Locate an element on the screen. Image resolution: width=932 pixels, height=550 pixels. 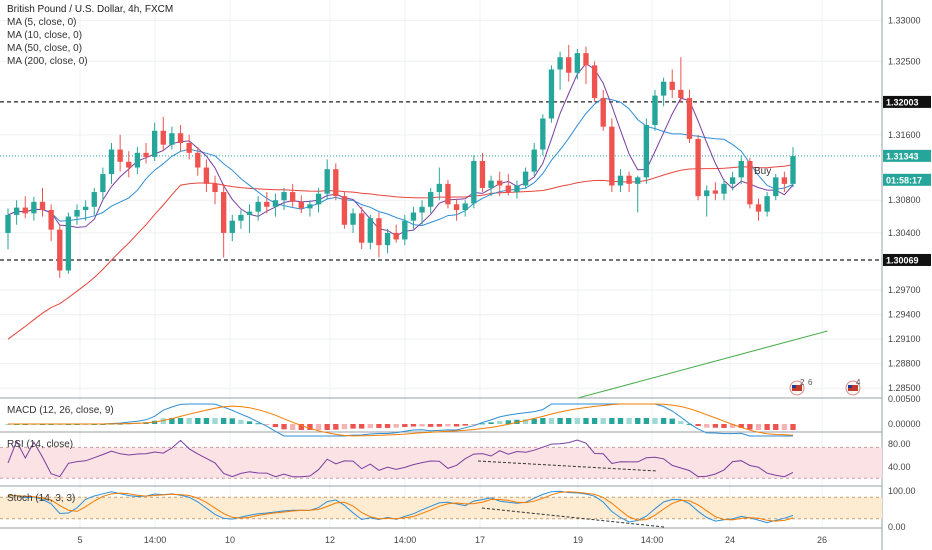
ma200-line is located at coordinates (702, 364).